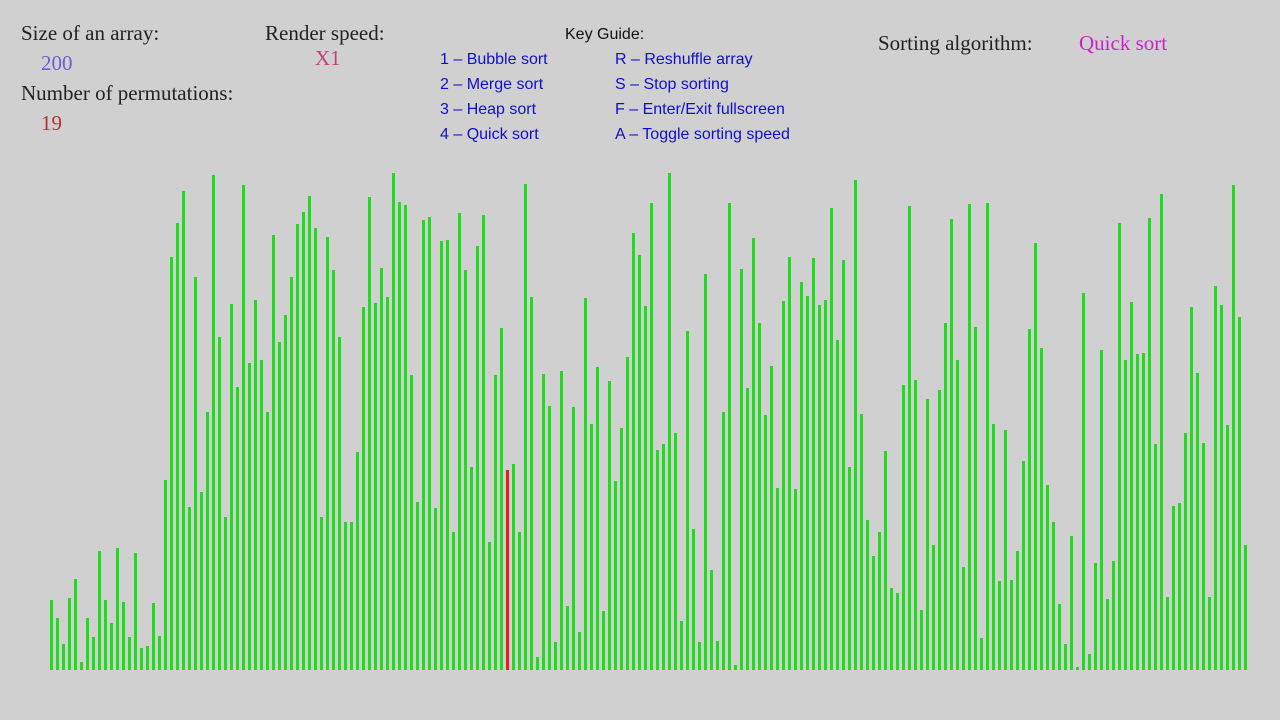 This screenshot has width=1280, height=720. Describe the element at coordinates (127, 93) in the screenshot. I see `permutations-label: Number of permutations:` at that location.